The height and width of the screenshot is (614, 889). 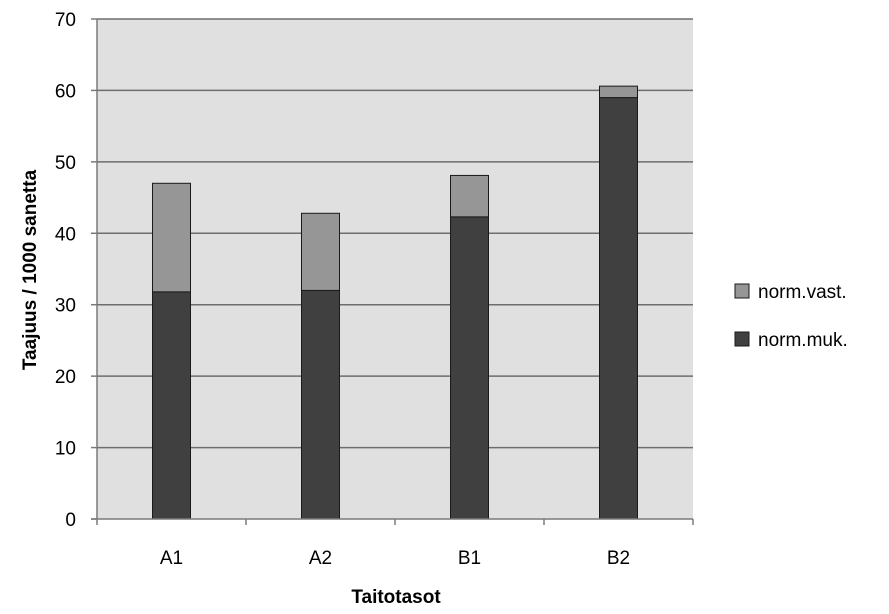 I want to click on legend-label: norm.muk., so click(x=803, y=340).